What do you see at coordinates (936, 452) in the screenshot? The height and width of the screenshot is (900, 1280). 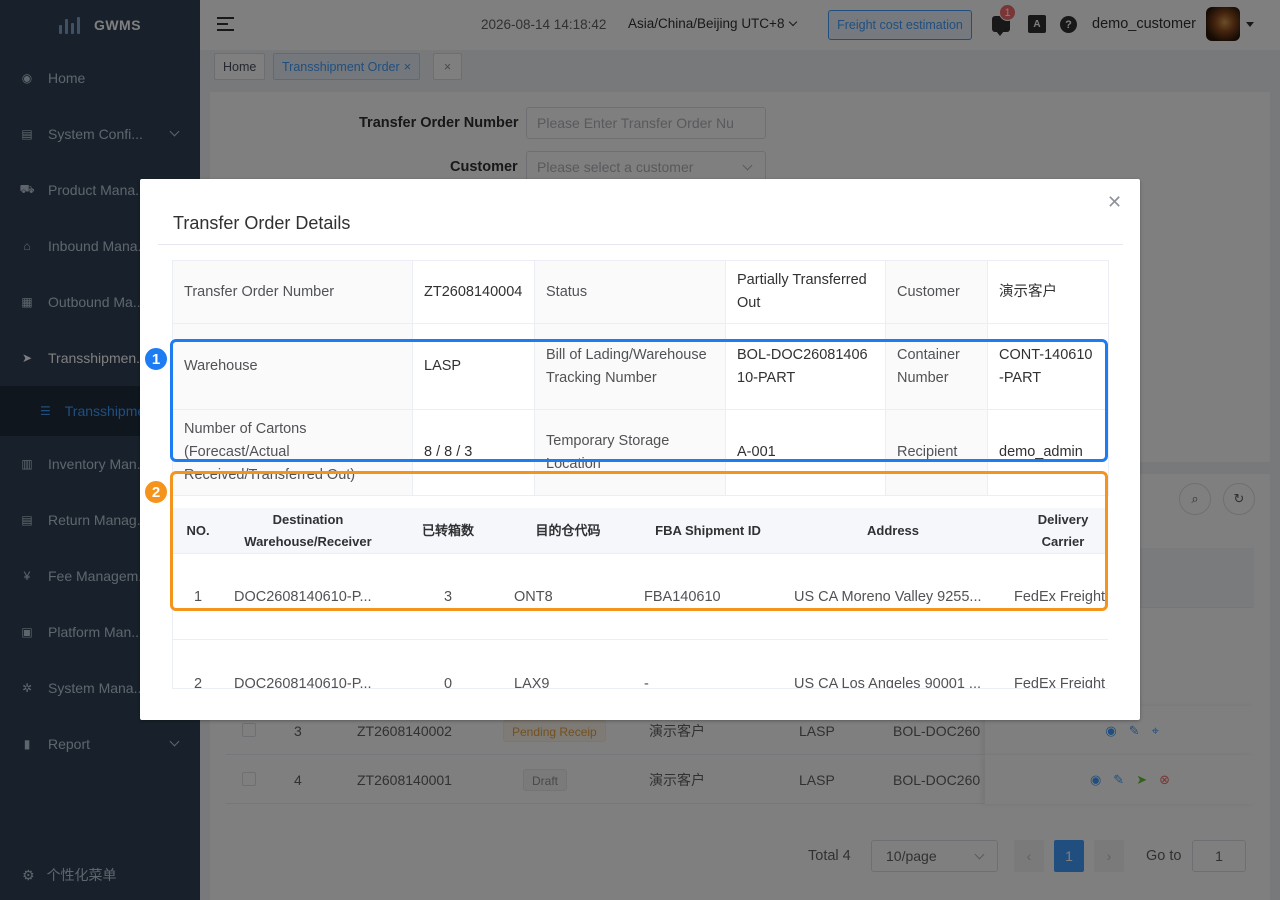 I see `detail-label: Recipient` at bounding box center [936, 452].